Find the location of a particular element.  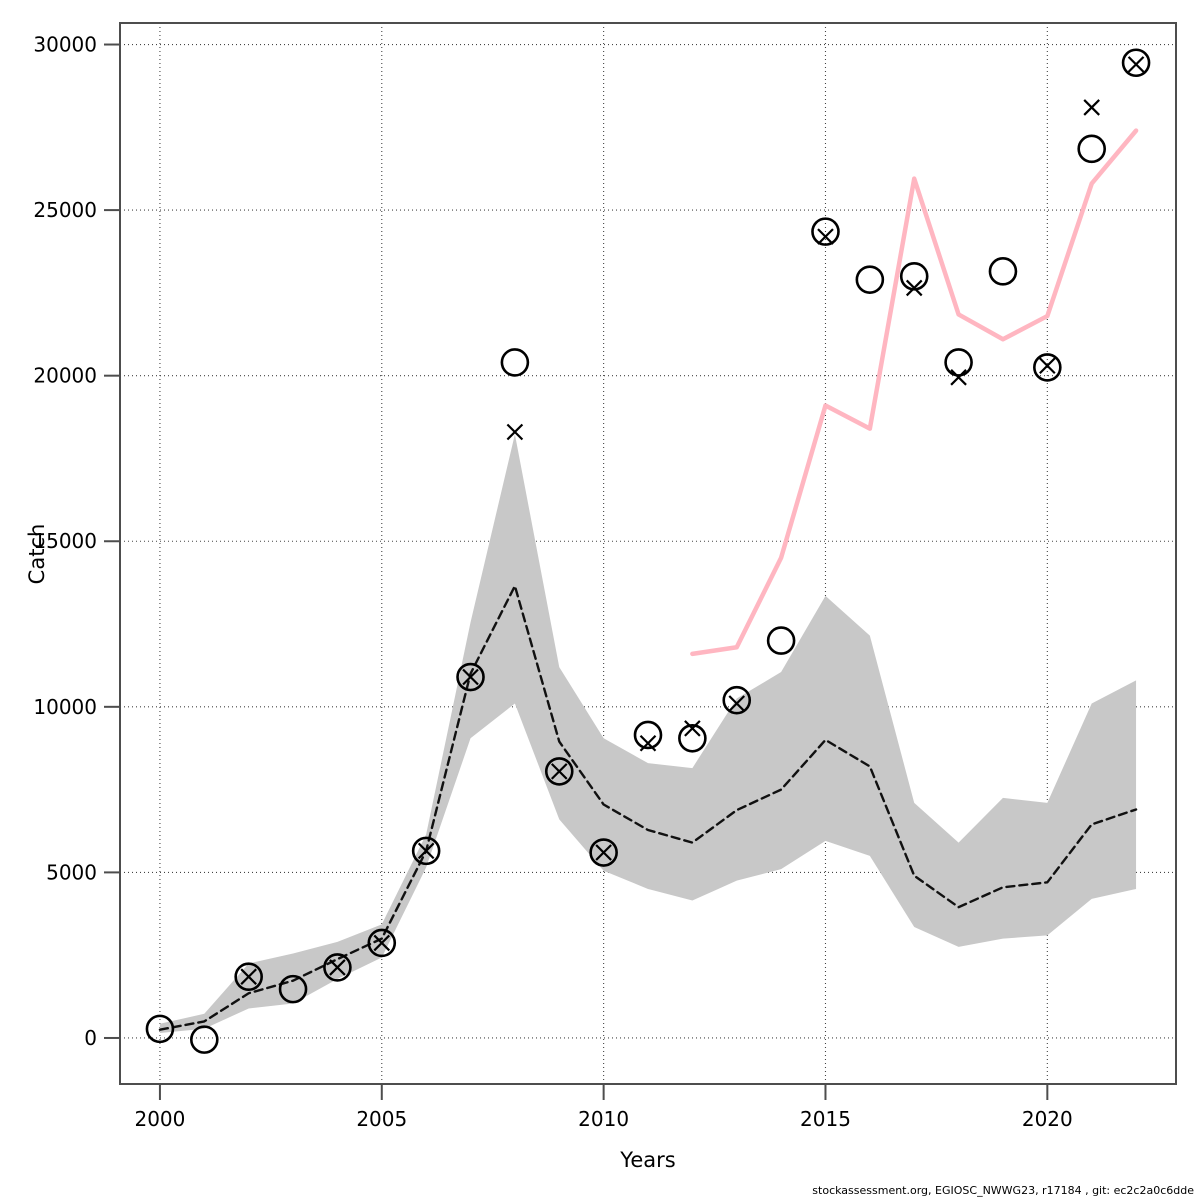

y-tick-label: 20000 is located at coordinates (65, 376).